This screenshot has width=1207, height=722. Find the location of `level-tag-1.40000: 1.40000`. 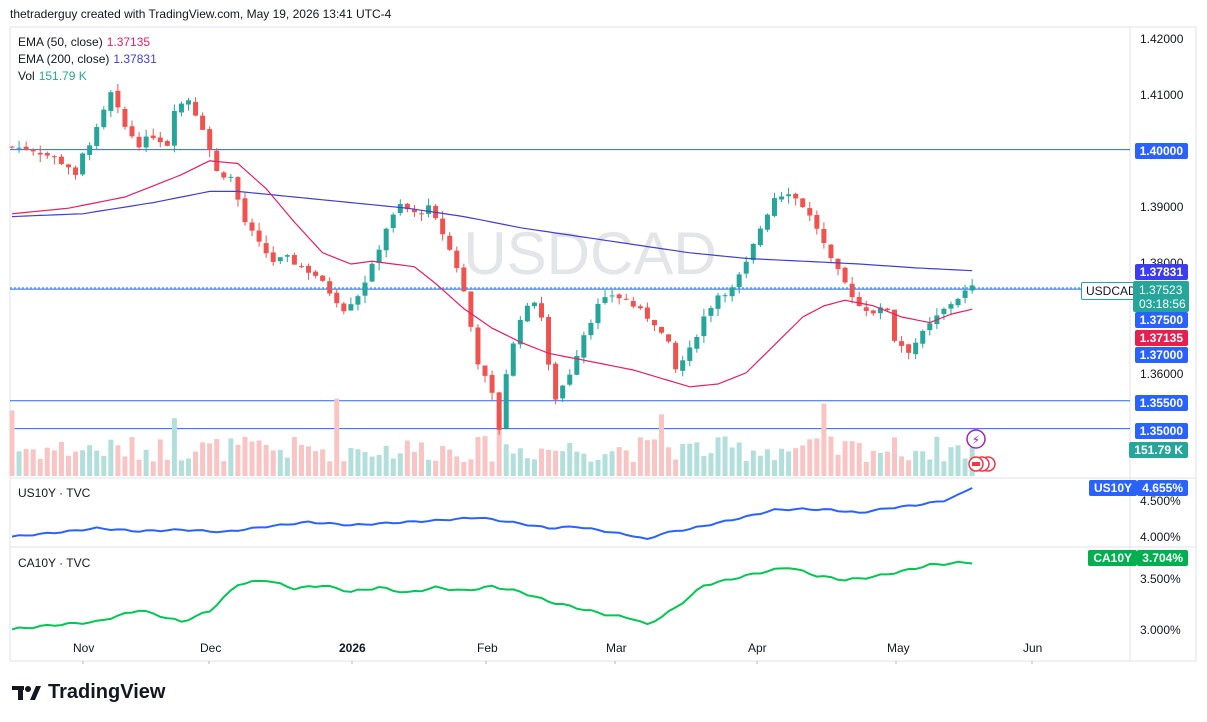

level-tag-1.40000: 1.40000 is located at coordinates (1161, 151).